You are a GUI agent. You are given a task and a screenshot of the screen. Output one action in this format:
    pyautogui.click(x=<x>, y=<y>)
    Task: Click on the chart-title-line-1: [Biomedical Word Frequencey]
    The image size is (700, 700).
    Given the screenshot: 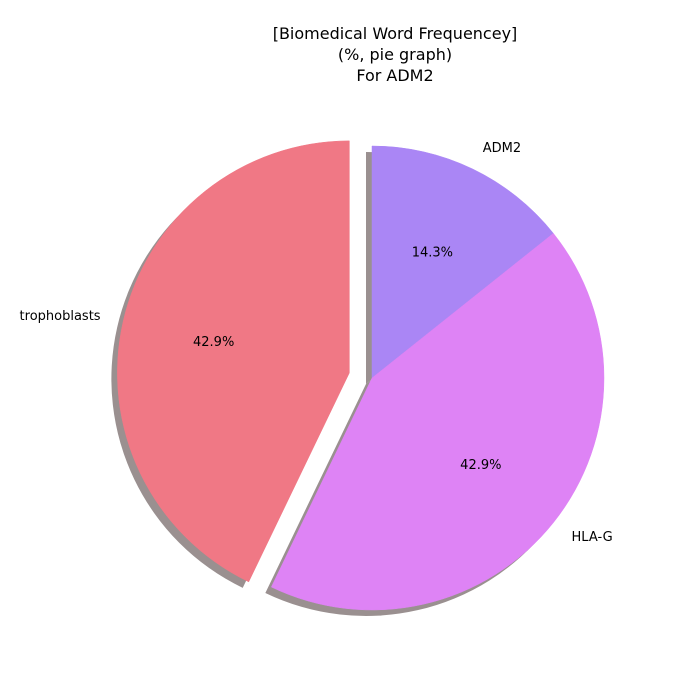 What is the action you would take?
    pyautogui.click(x=395, y=33)
    